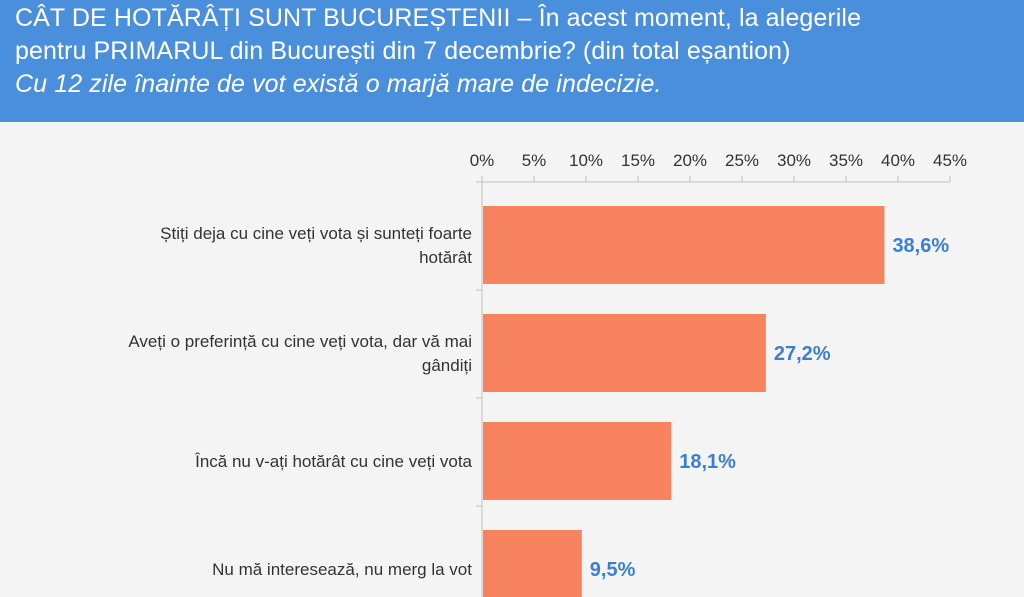 This screenshot has width=1024, height=597. I want to click on x-tick-label: 40%, so click(898, 160).